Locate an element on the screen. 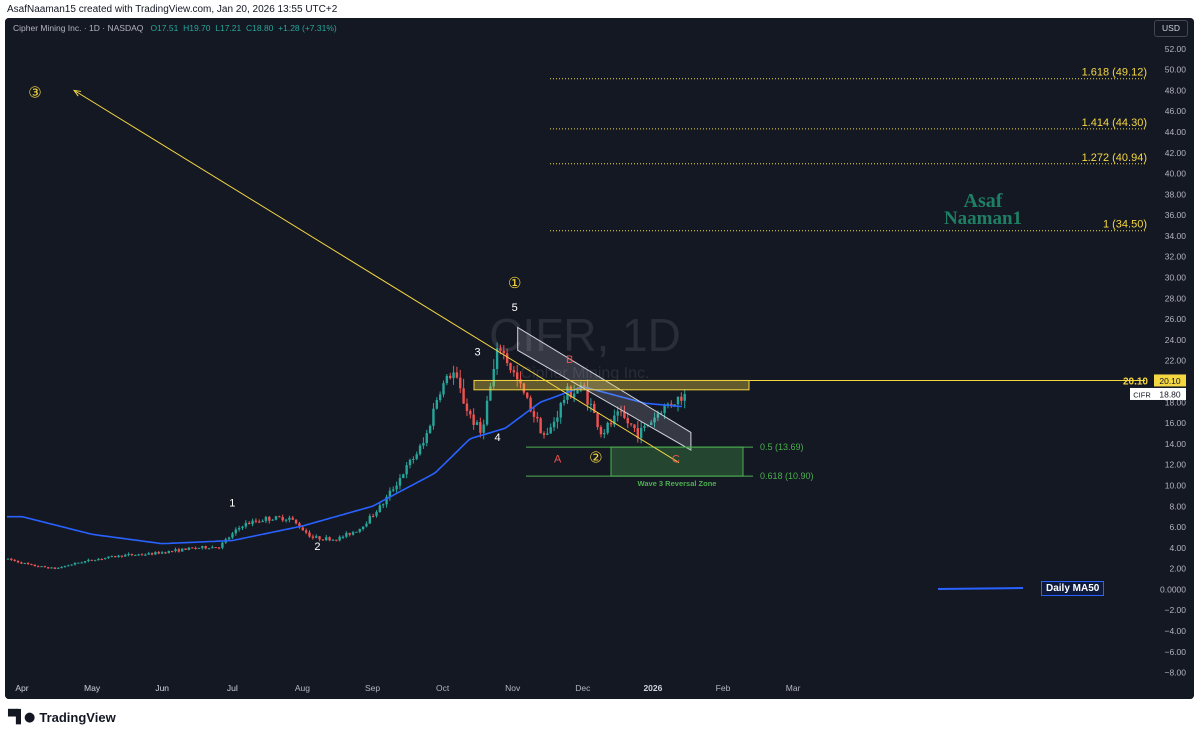 The width and height of the screenshot is (1199, 736). author-logo: Asaf Naaman1 is located at coordinates (983, 209).